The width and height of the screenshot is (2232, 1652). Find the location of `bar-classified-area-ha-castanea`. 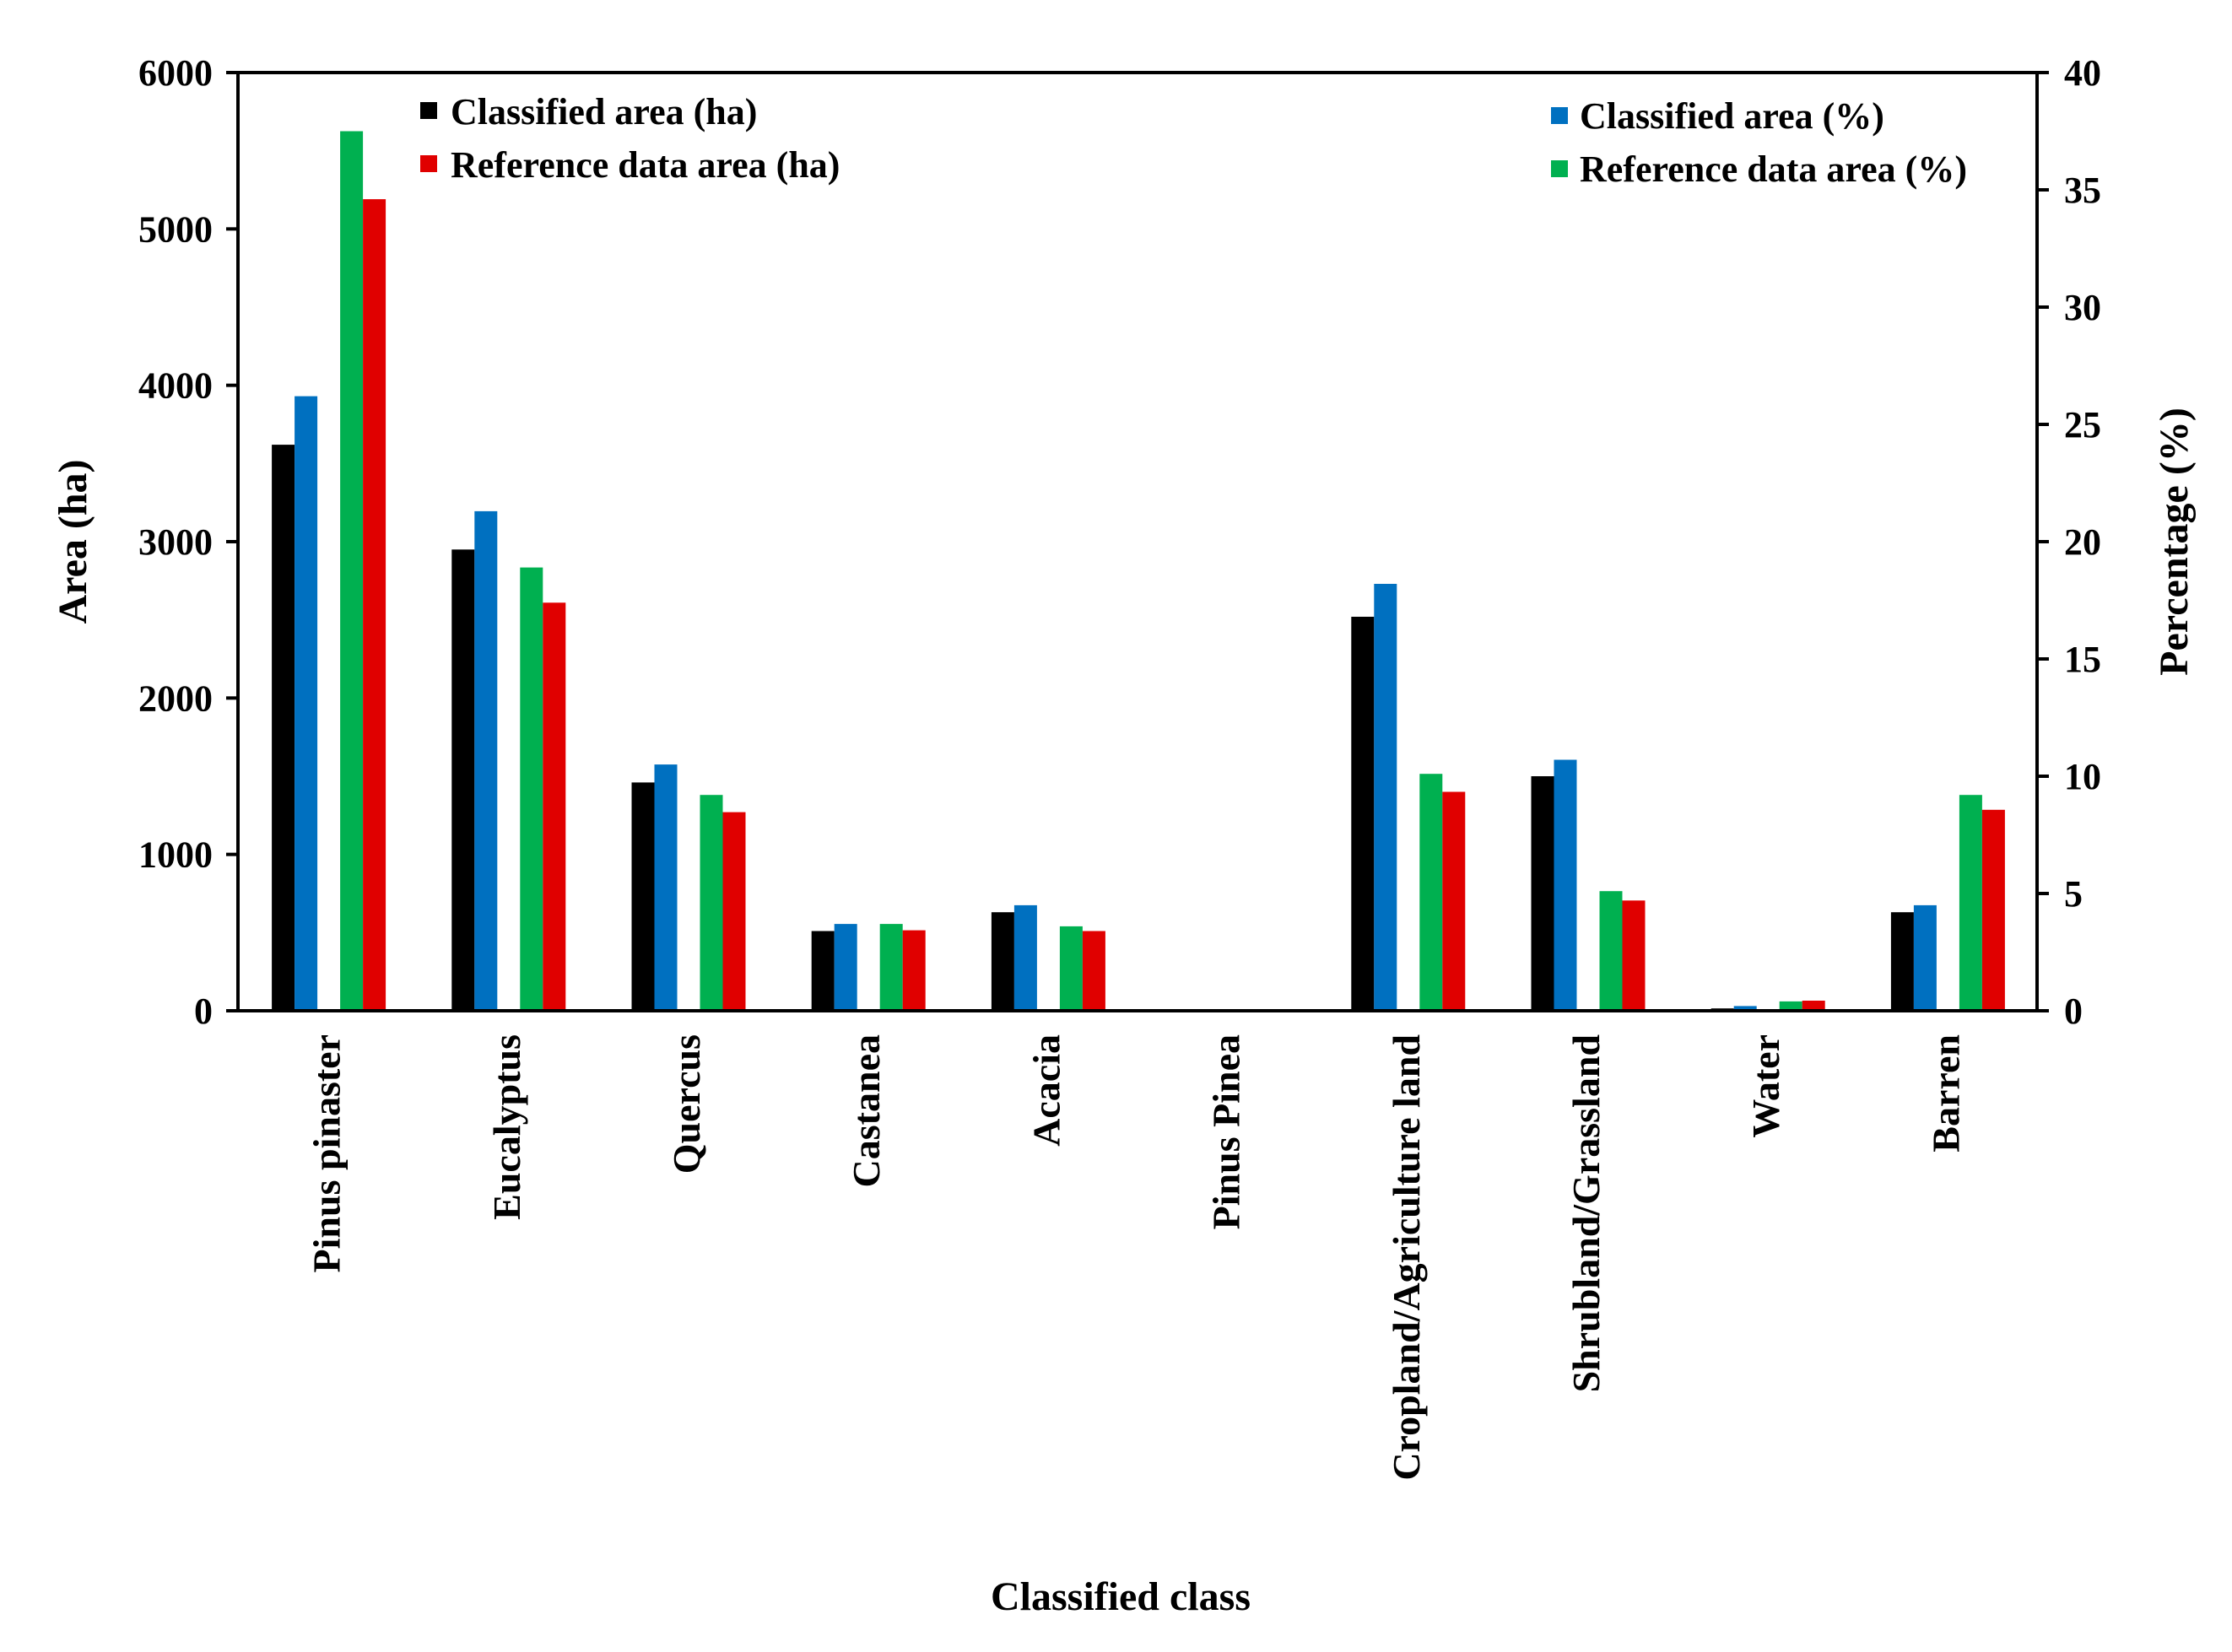

bar-classified-area-ha-castanea is located at coordinates (823, 971).